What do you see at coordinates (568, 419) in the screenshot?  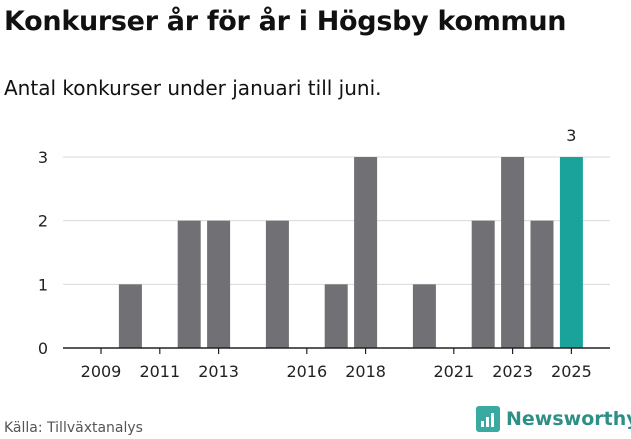 I see `brand-name: Newsworthy` at bounding box center [568, 419].